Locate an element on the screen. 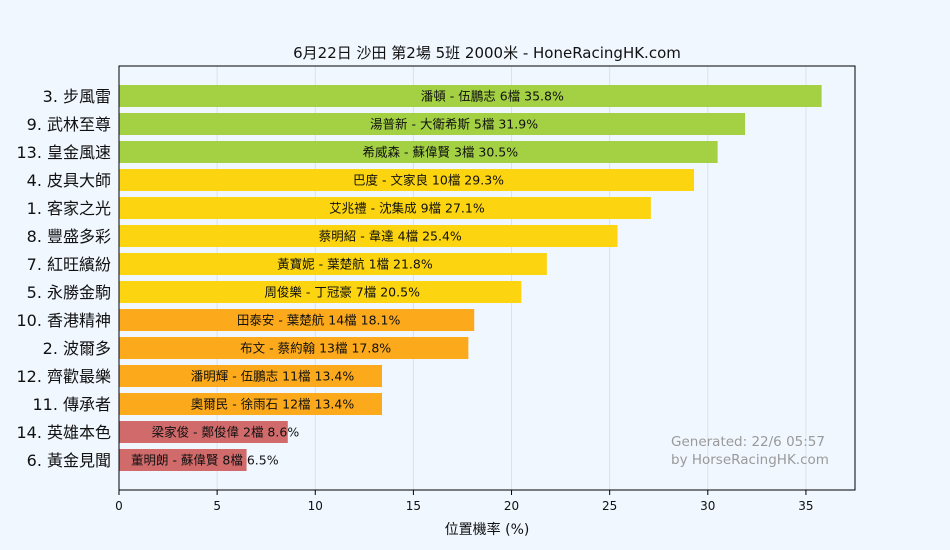 The width and height of the screenshot is (950, 550). category-label: 10. 香港精神 is located at coordinates (63, 320).